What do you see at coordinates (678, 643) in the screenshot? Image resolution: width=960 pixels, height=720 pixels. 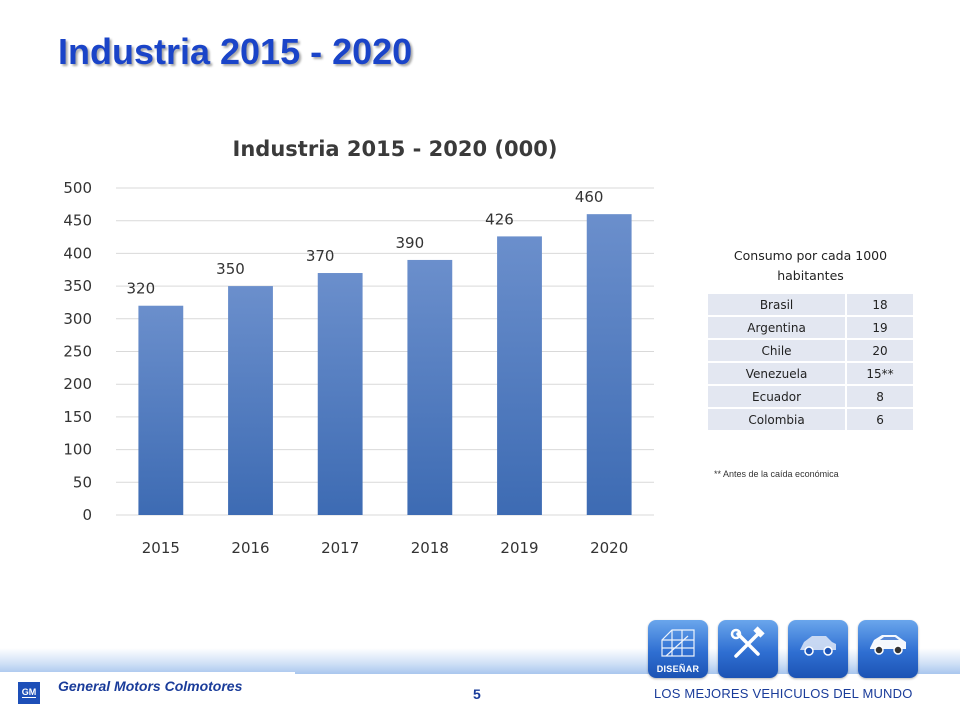 I see `blueprint-icon` at bounding box center [678, 643].